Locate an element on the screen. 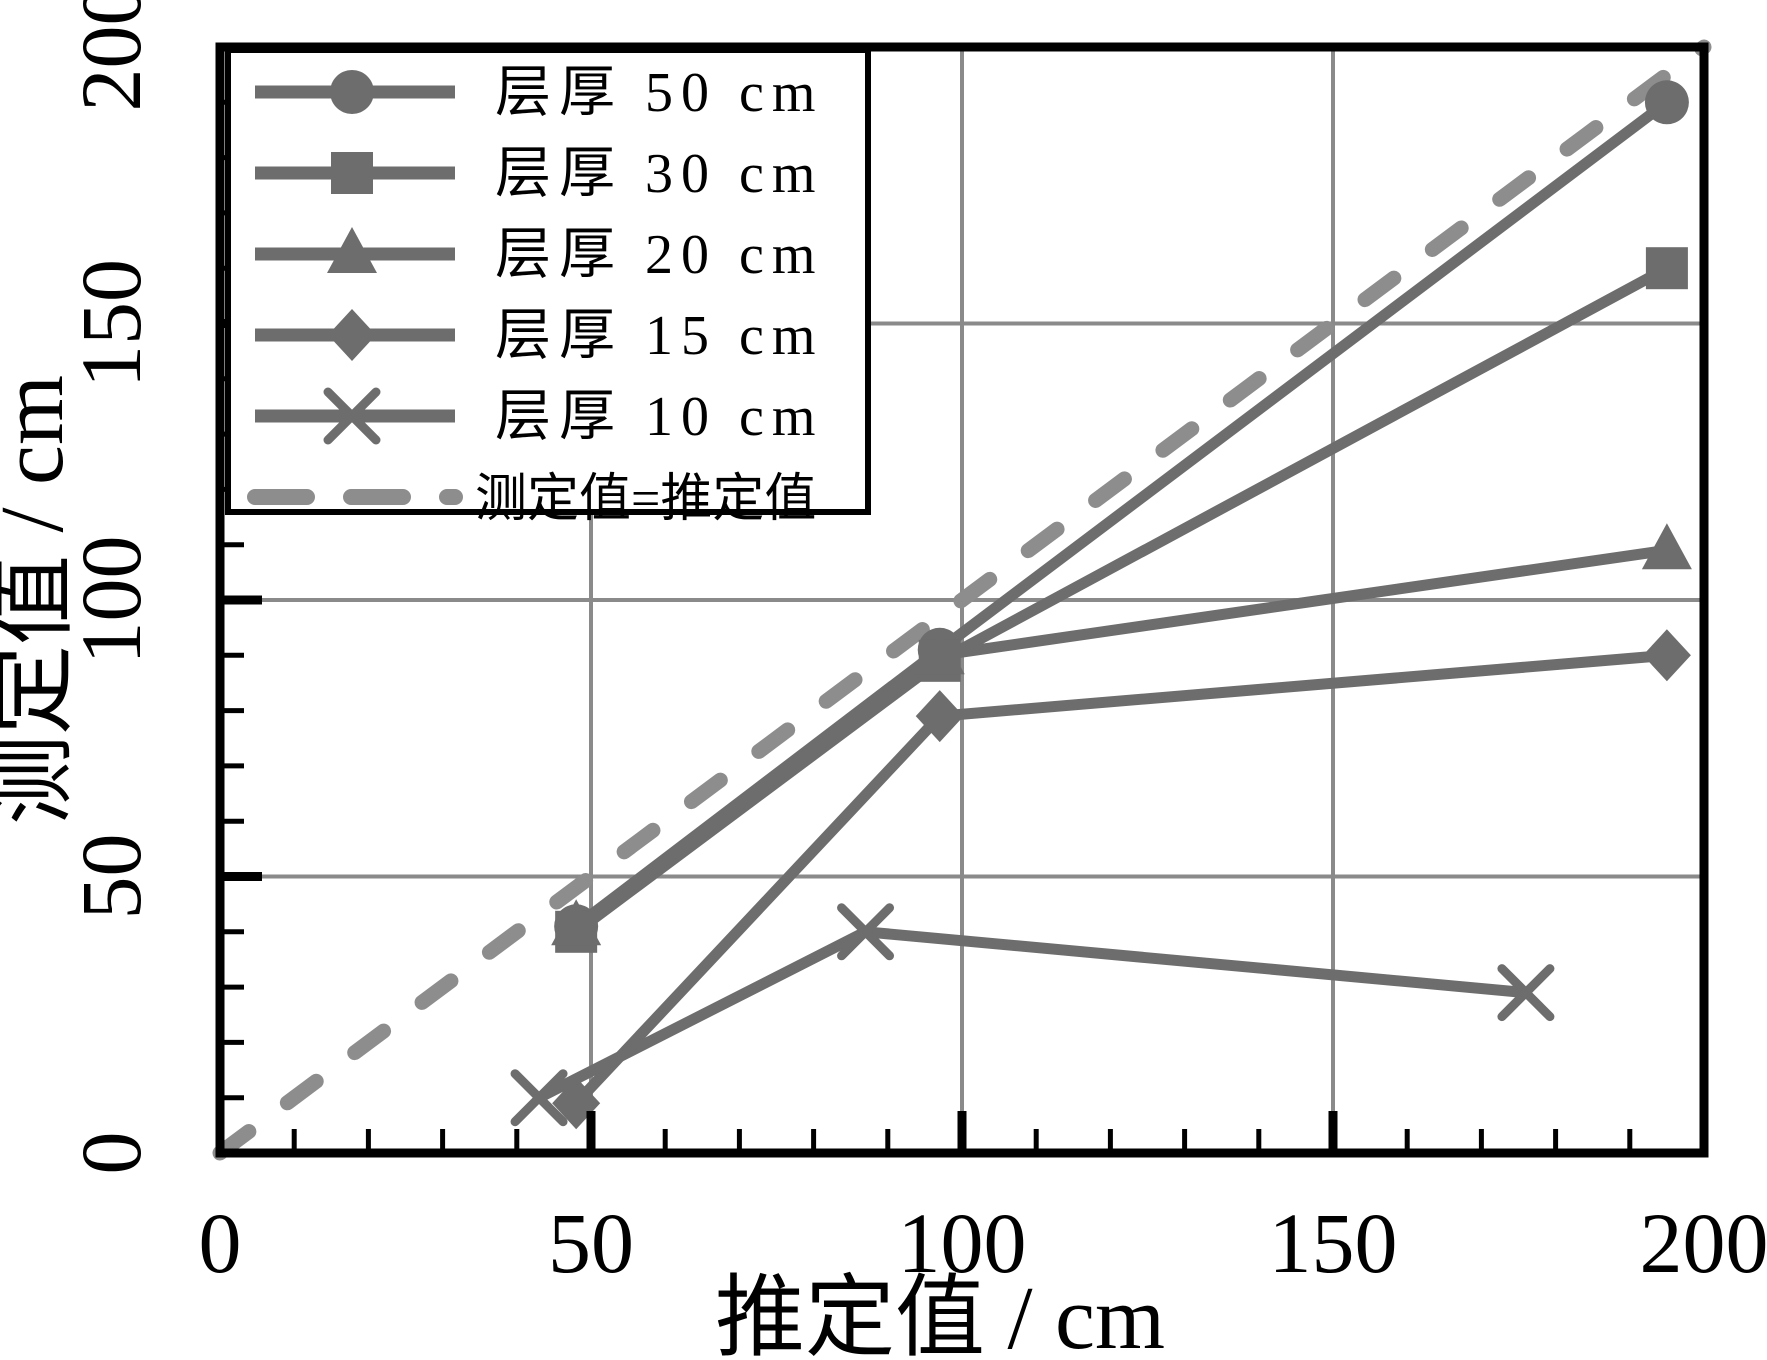  legend-label: 测定值=推定值 is located at coordinates (645, 499).